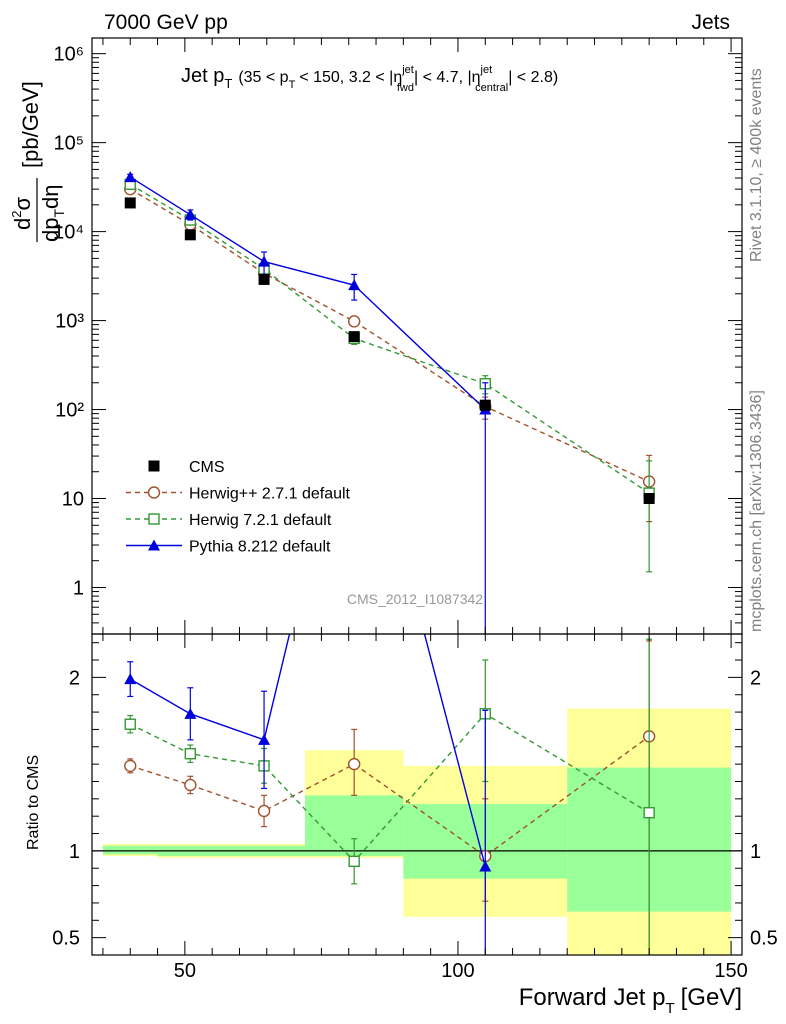 The image size is (786, 1024). I want to click on title-range-mid2: | < 4.7, |η, so click(447, 77).